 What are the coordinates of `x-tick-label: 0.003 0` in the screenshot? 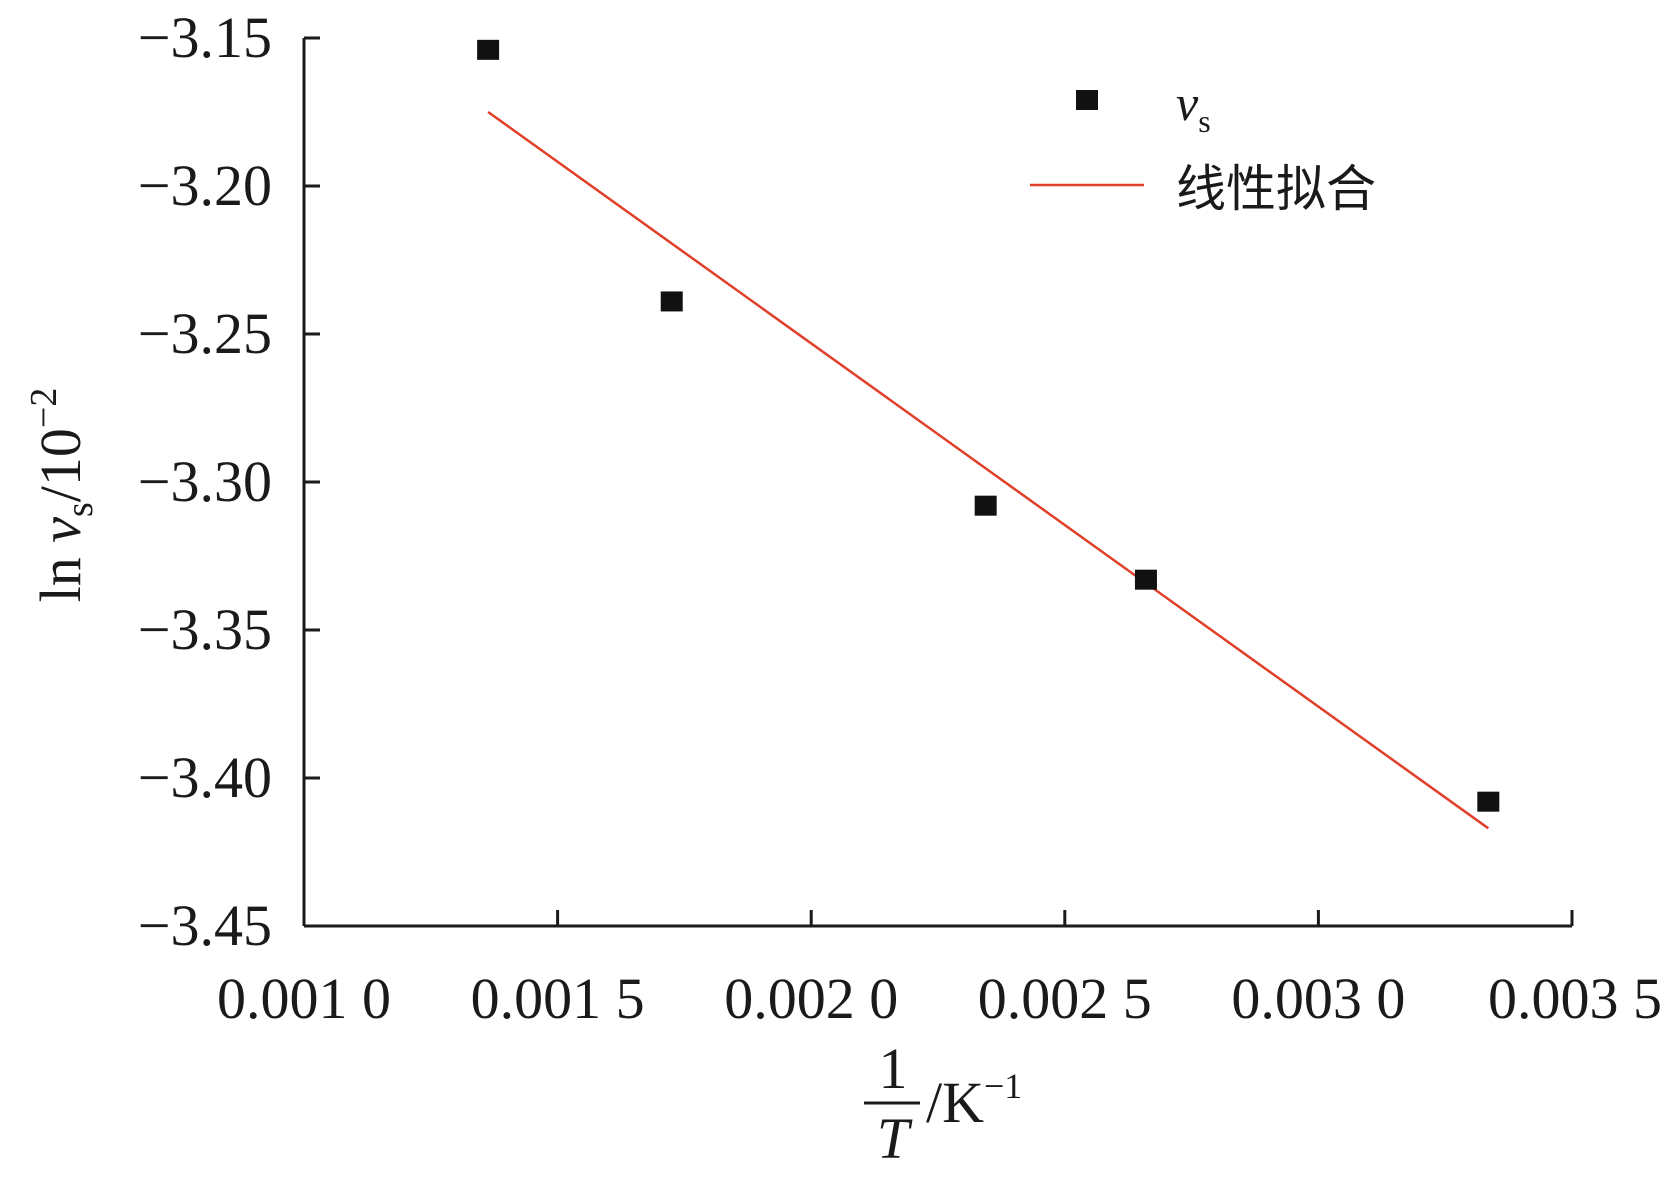 It's located at (1318, 998).